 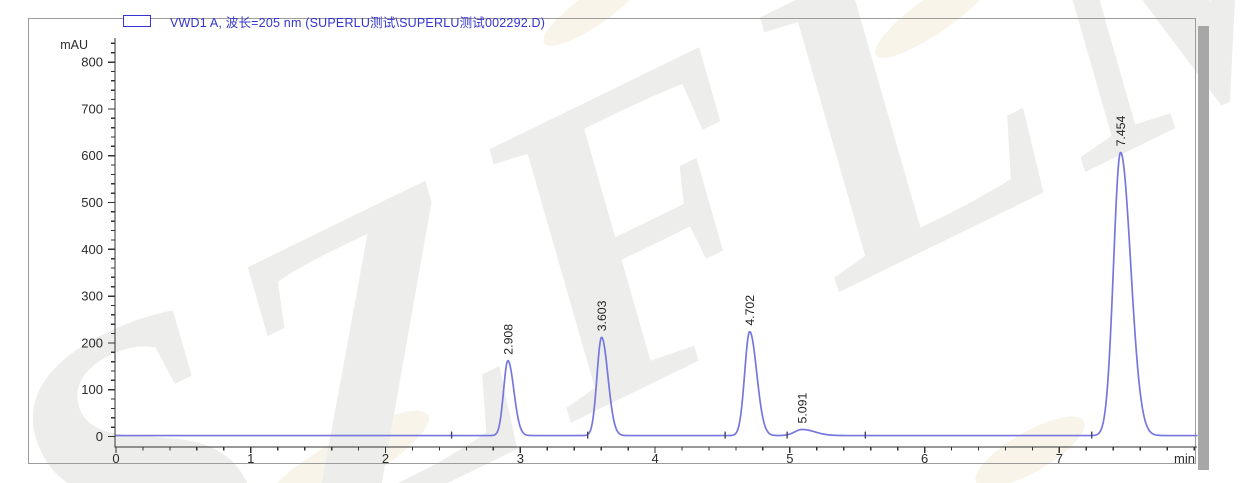 What do you see at coordinates (92, 108) in the screenshot?
I see `y-tick-label: 700` at bounding box center [92, 108].